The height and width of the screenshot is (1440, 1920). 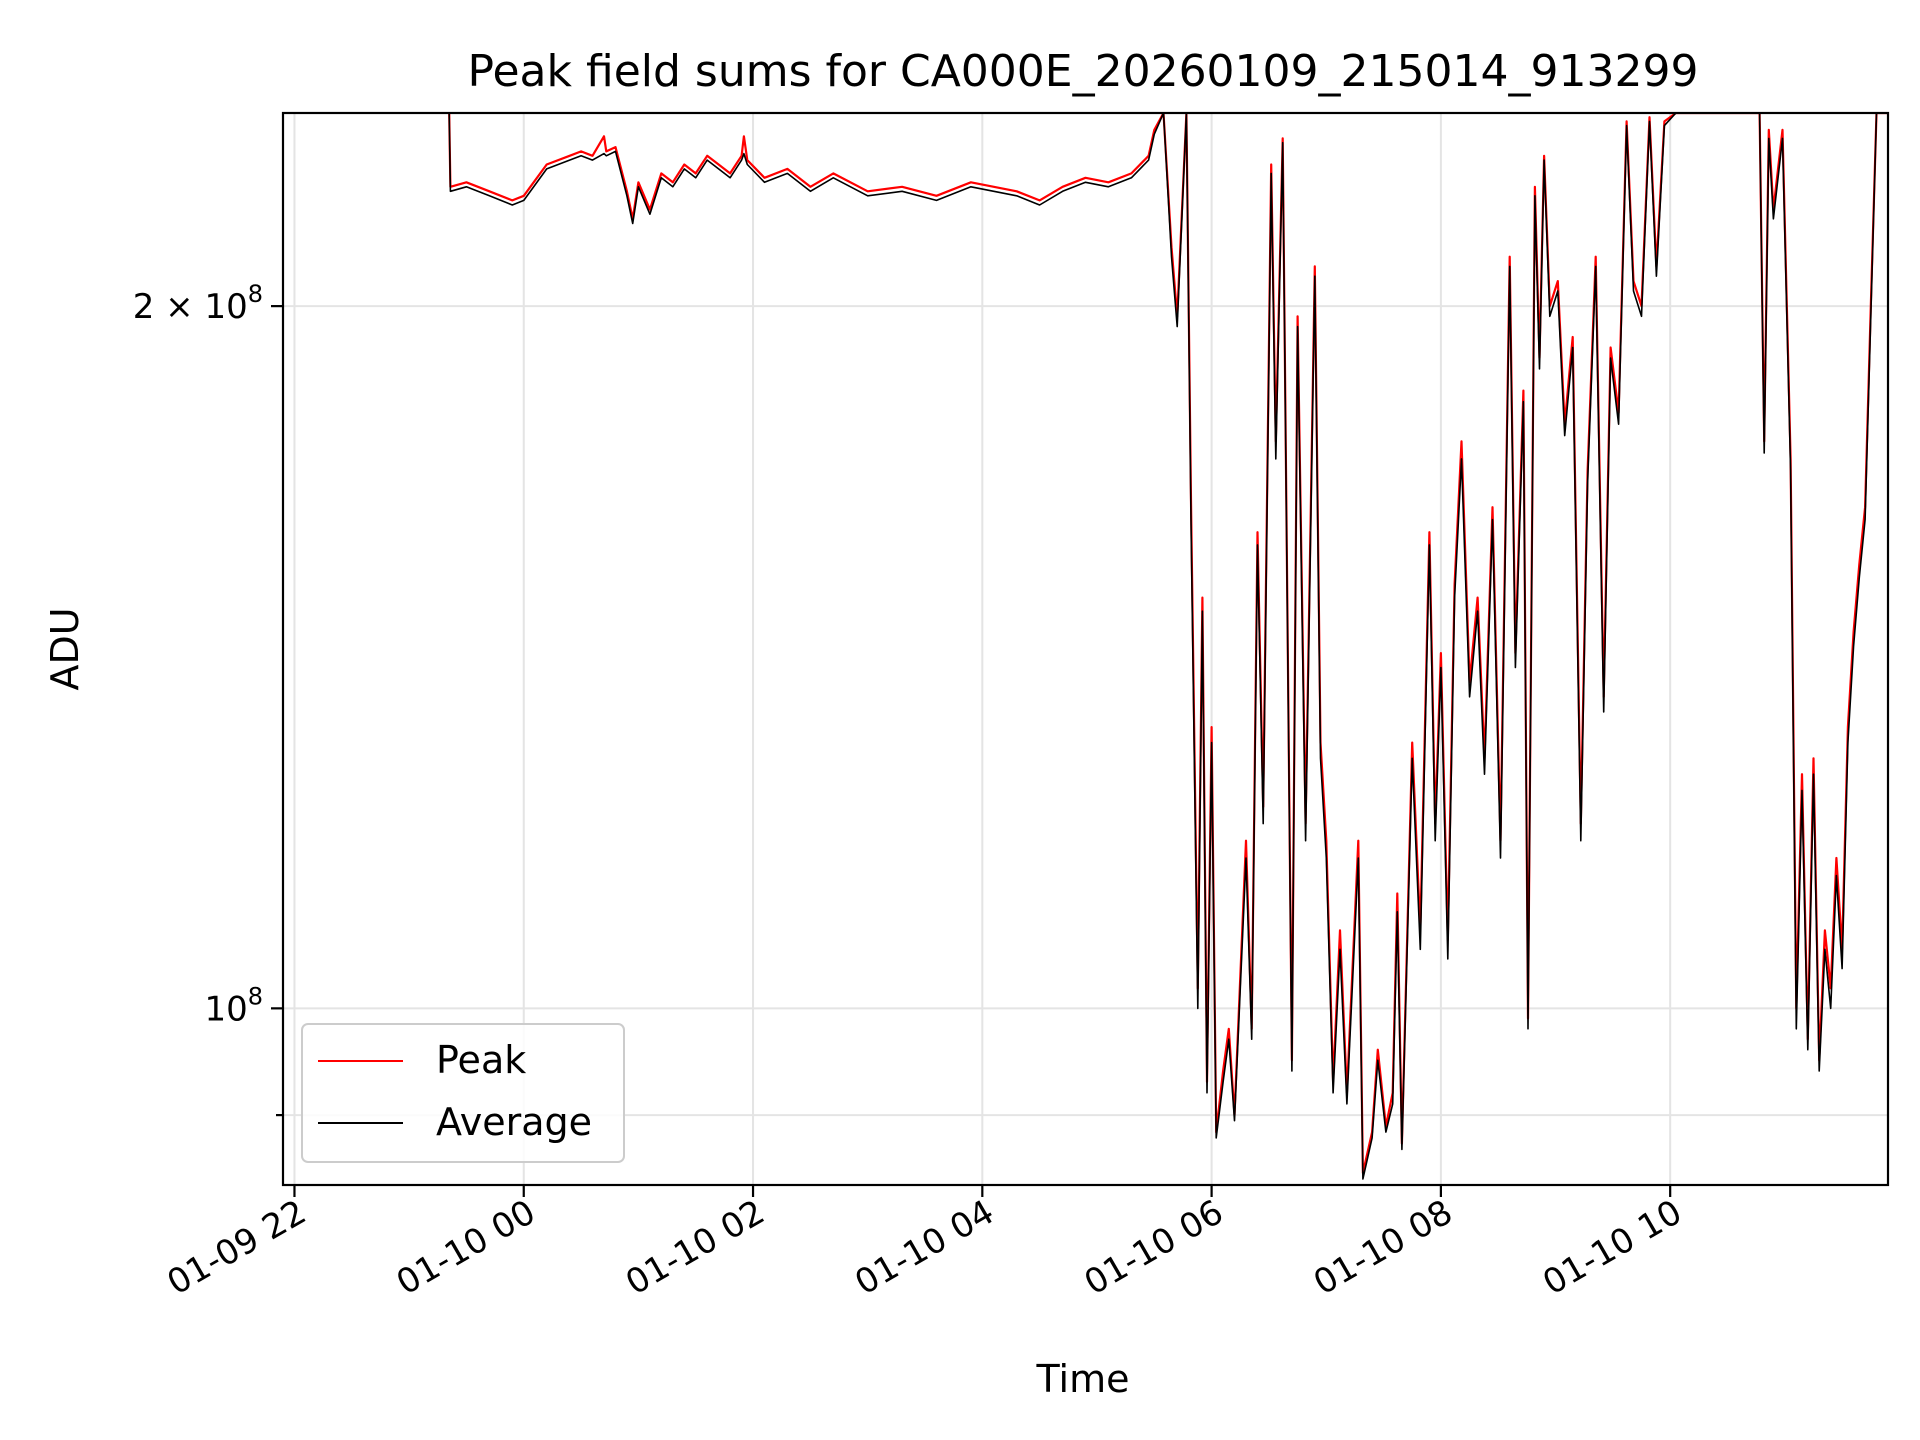 What do you see at coordinates (1083, 1379) in the screenshot?
I see `x-axis-label: Time` at bounding box center [1083, 1379].